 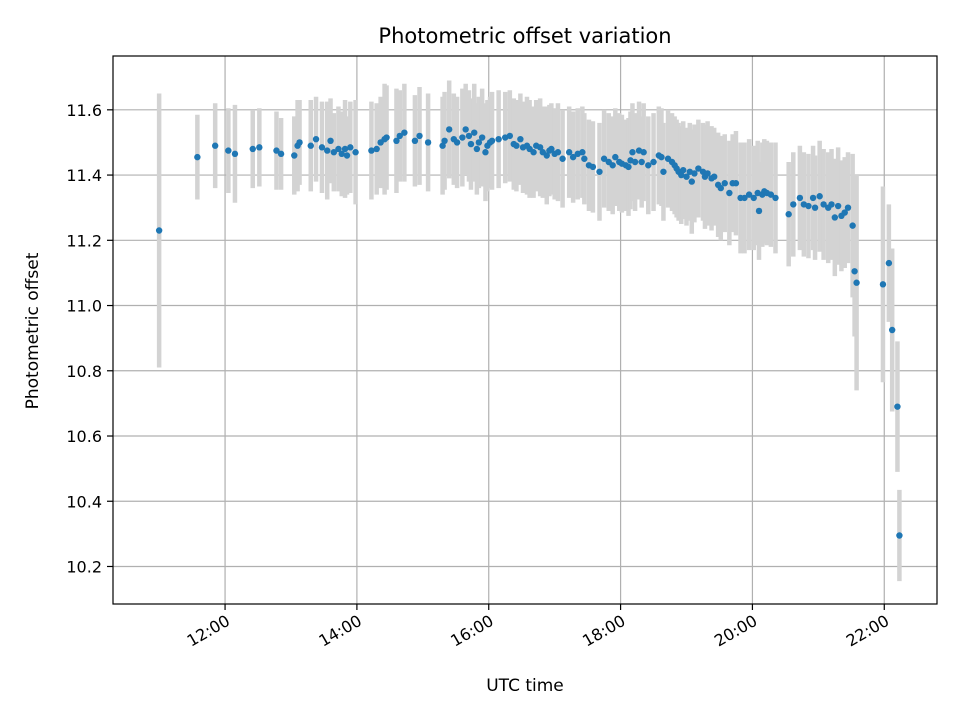 I want to click on y-tick-label: 10.8, so click(x=84, y=371).